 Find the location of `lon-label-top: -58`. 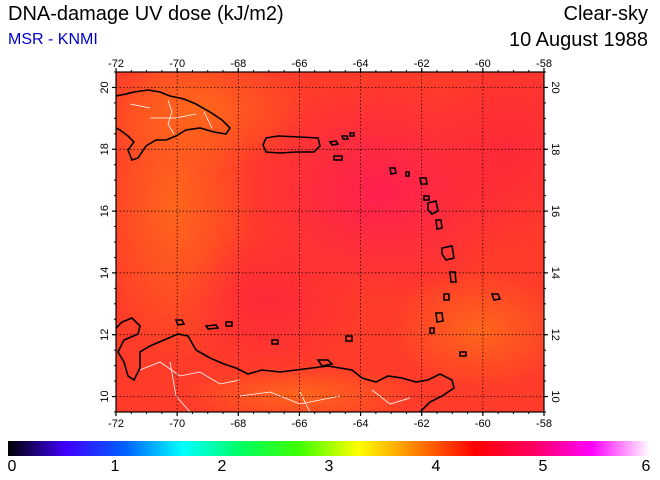

lon-label-top: -58 is located at coordinates (544, 64).